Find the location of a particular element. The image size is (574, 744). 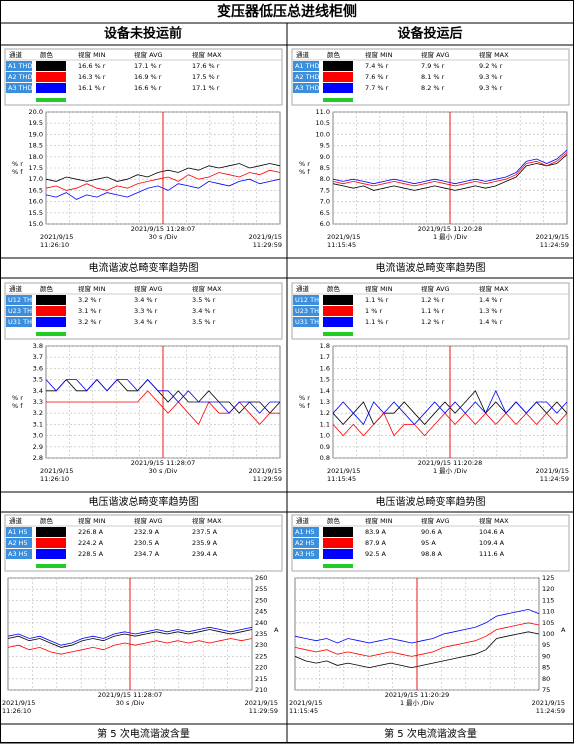

legend-value: 109.4 A is located at coordinates (492, 543).